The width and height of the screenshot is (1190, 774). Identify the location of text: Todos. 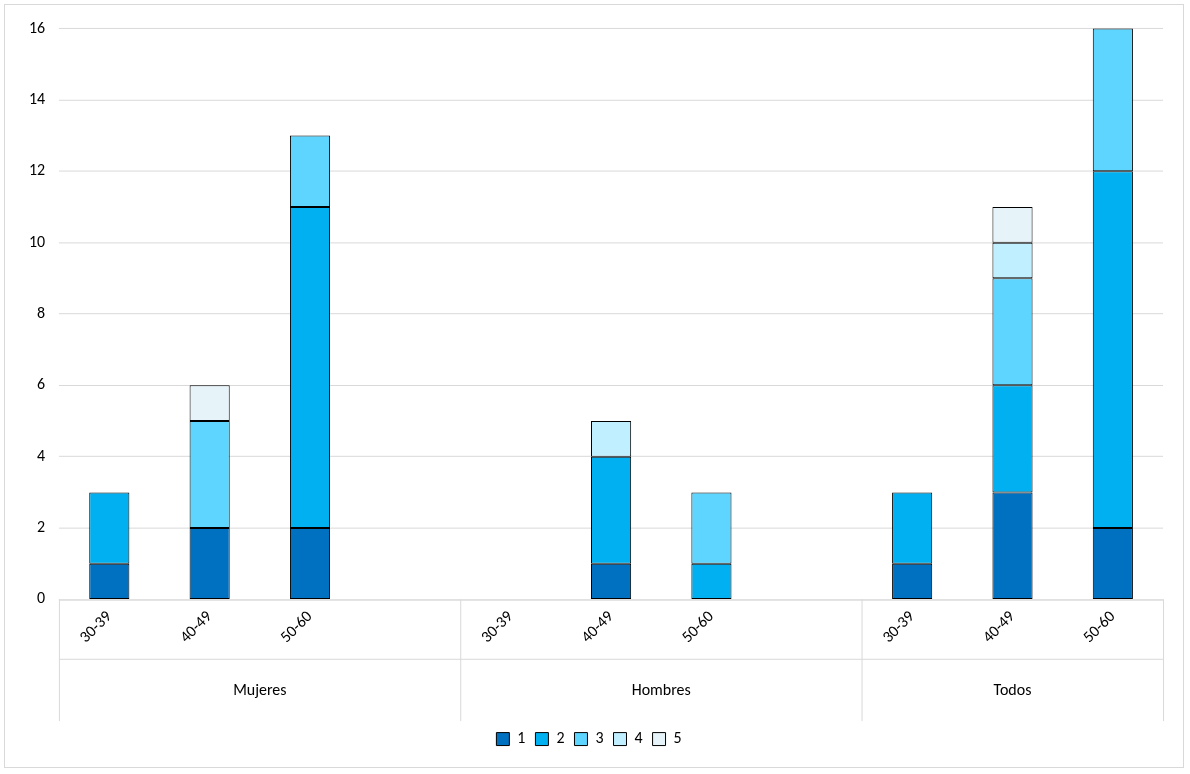
(1012, 690).